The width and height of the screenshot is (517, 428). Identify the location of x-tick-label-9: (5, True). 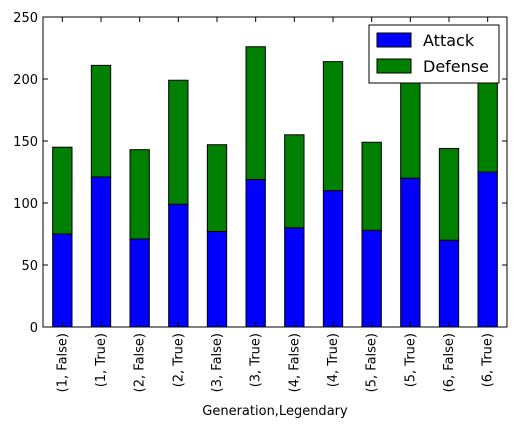
(410, 360).